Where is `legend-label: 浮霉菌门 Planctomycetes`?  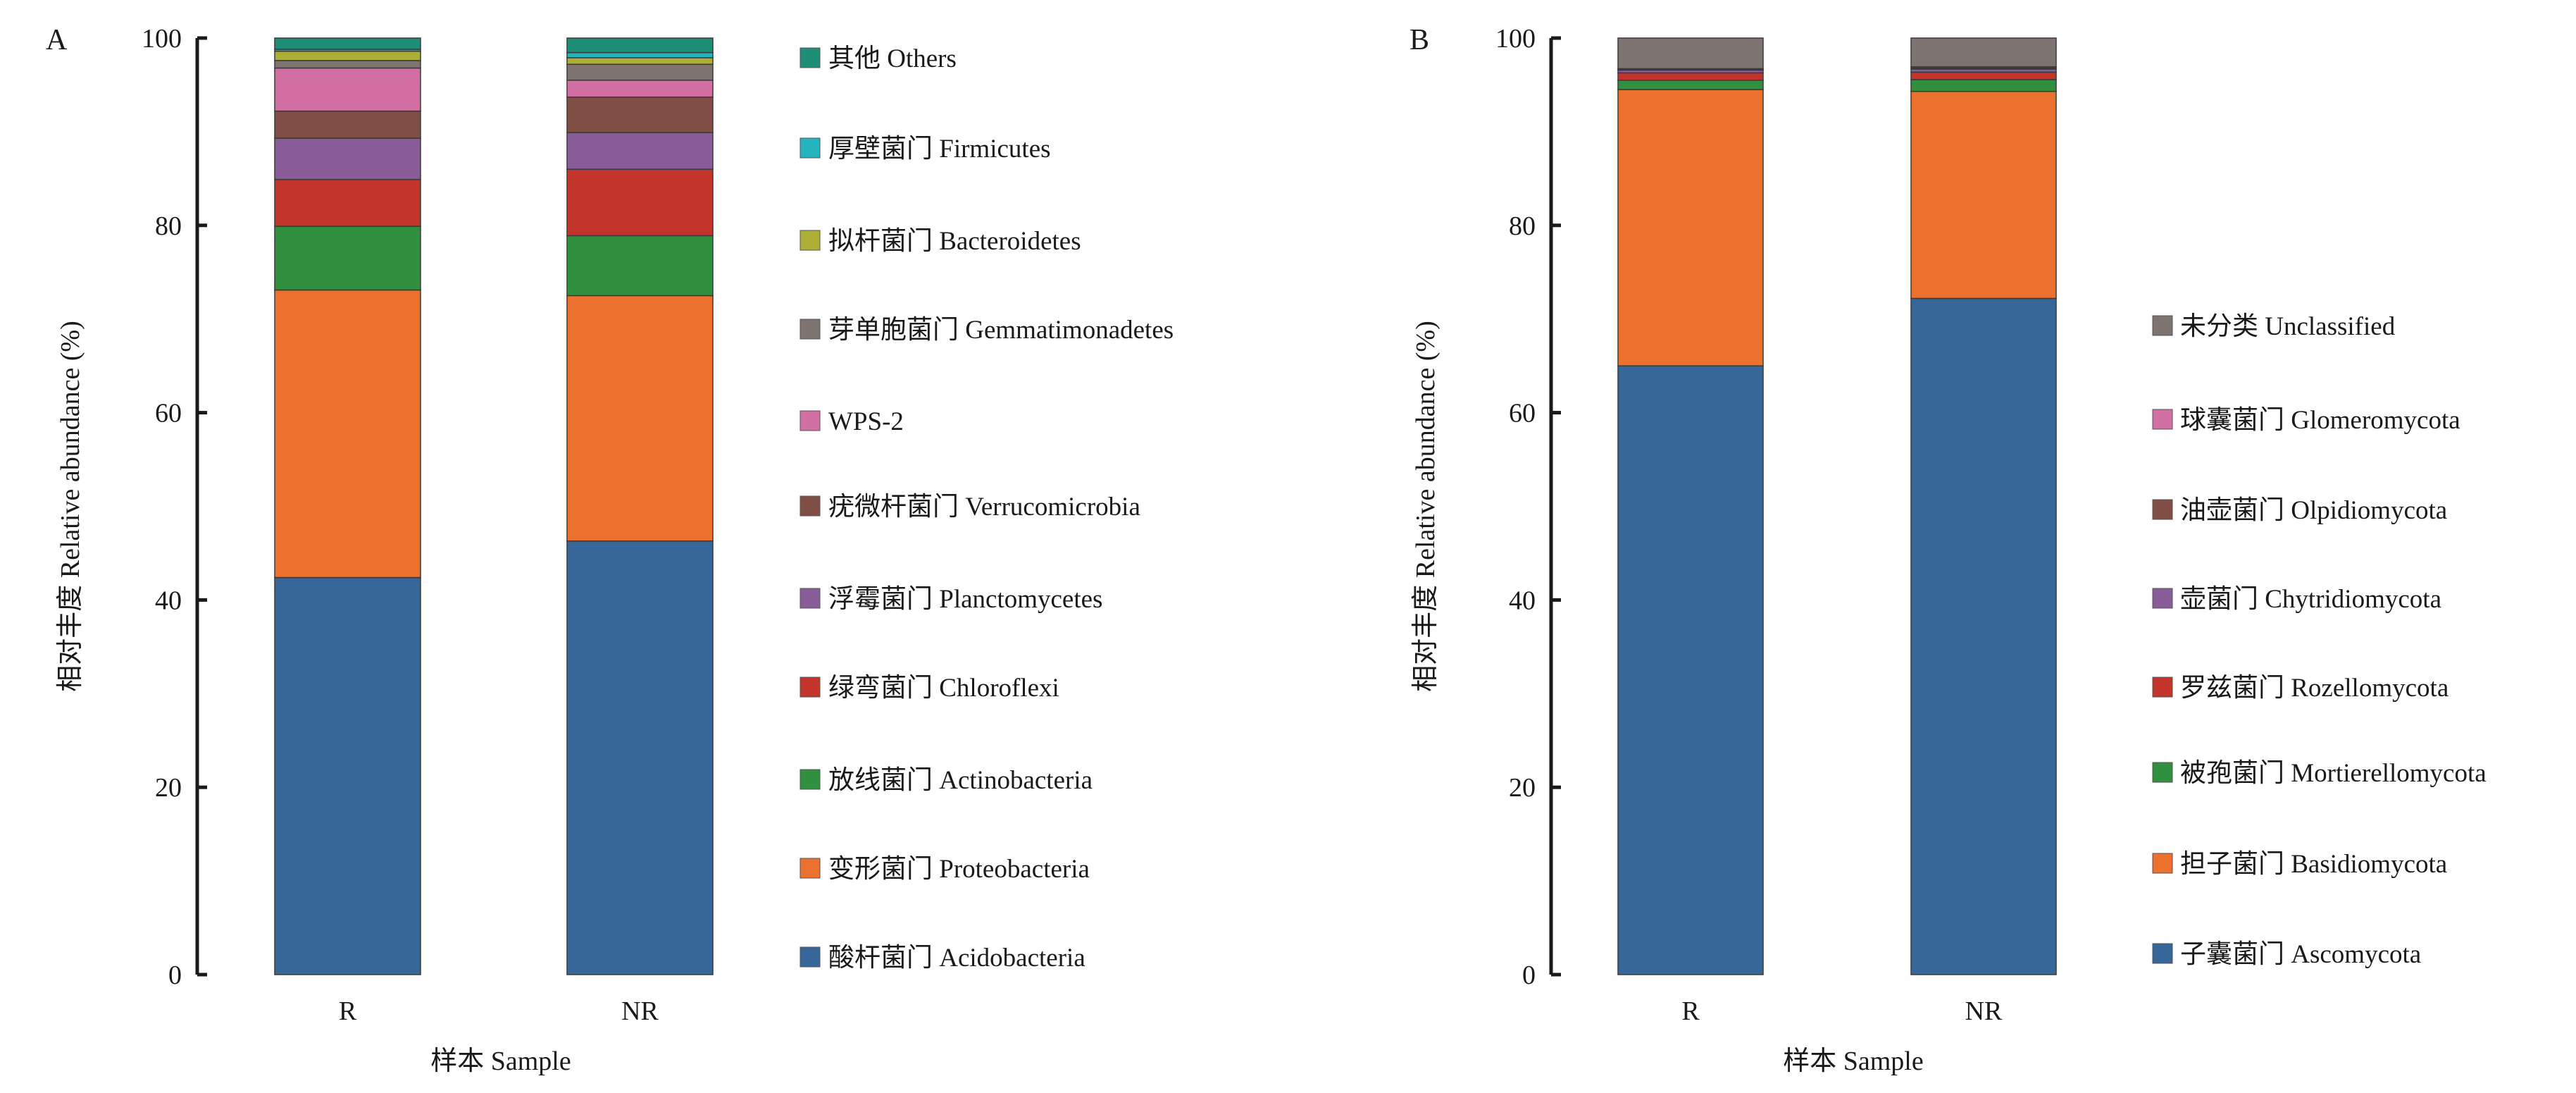
legend-label: 浮霉菌门 Planctomycetes is located at coordinates (965, 599).